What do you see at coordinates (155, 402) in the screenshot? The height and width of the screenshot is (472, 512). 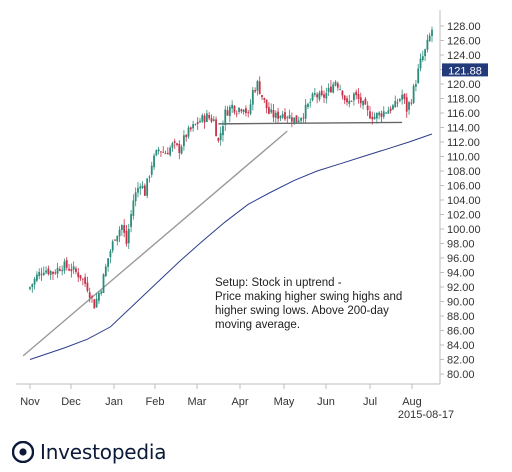 I see `x-tick-label: Feb` at bounding box center [155, 402].